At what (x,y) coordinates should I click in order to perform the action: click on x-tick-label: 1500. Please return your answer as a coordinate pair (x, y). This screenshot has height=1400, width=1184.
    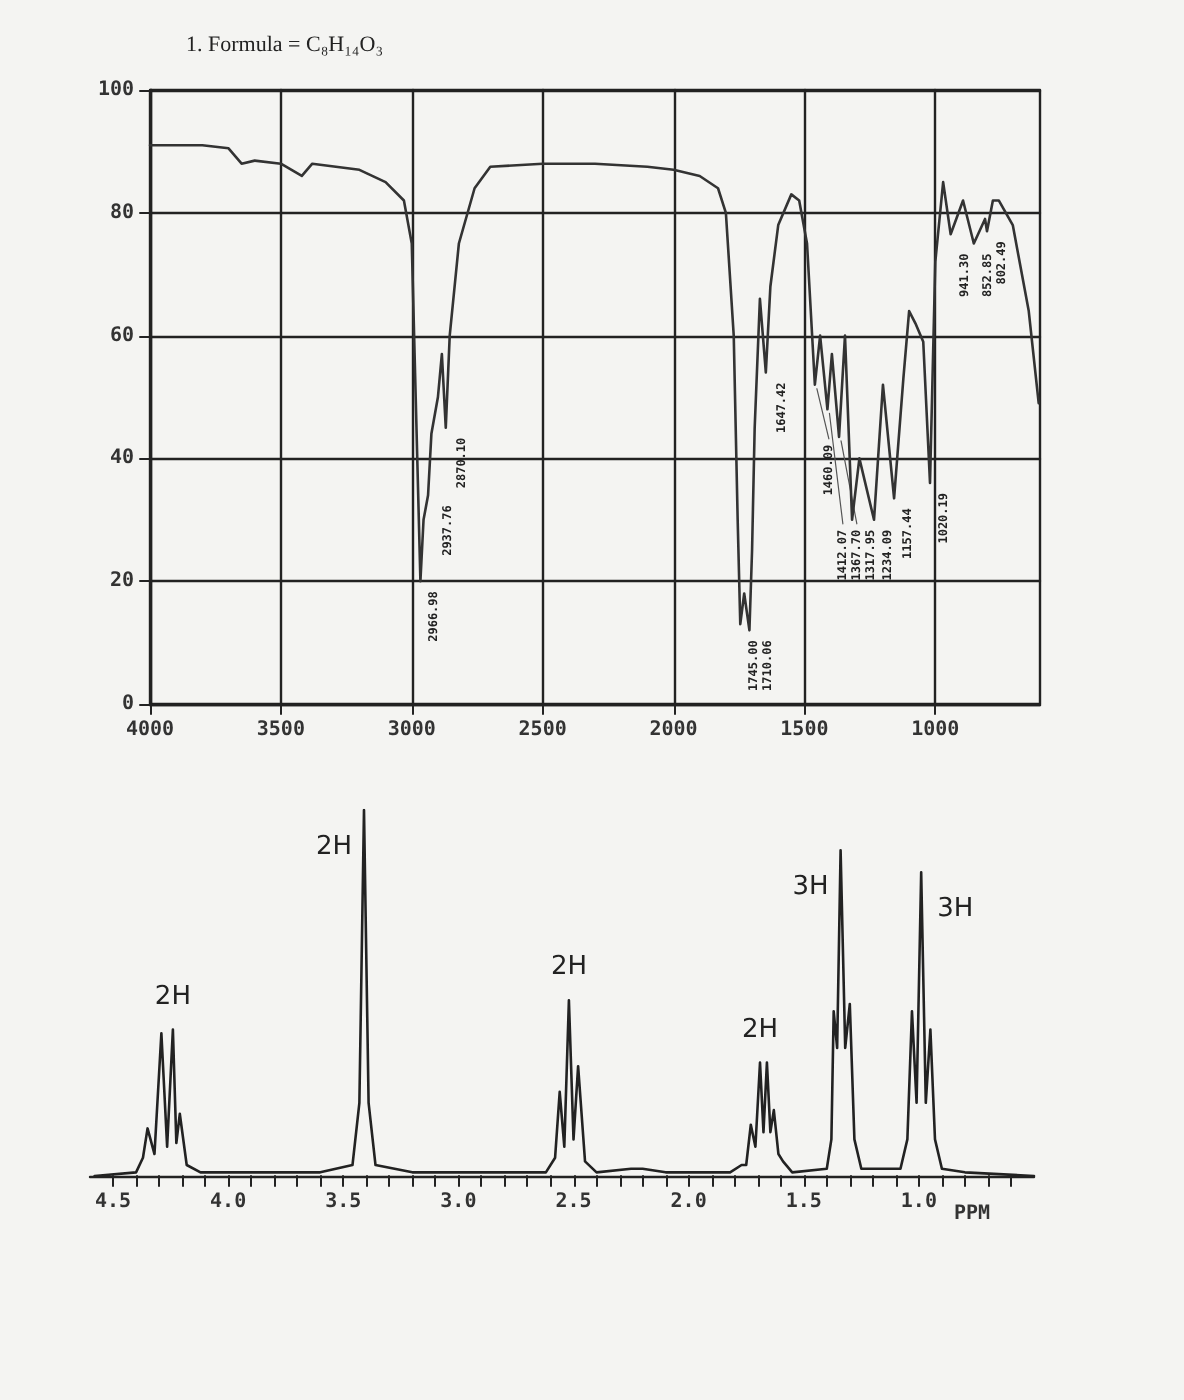
    Looking at the image, I should click on (804, 730).